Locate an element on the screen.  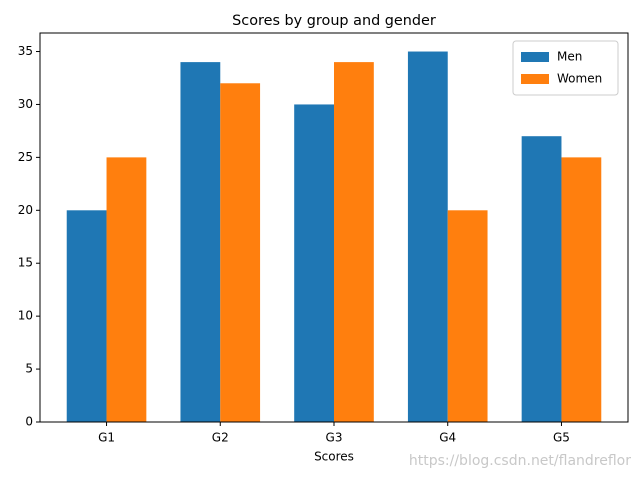
y-tick-label: 15 is located at coordinates (25, 263).